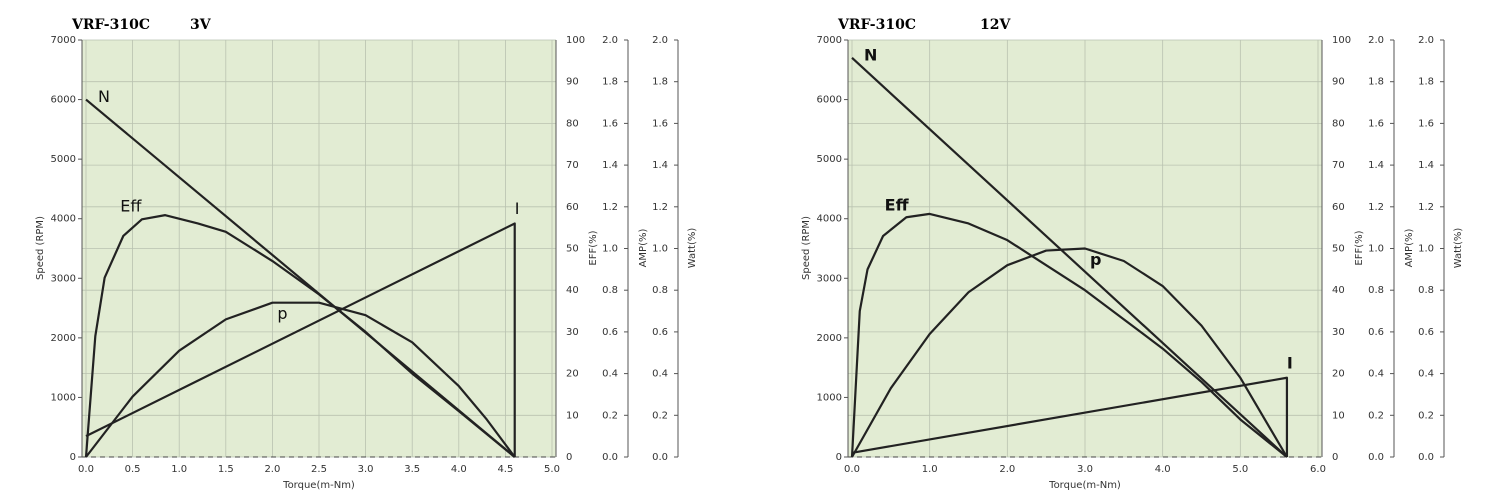  I want to click on y4-tick-label: 2.0, so click(660, 40).